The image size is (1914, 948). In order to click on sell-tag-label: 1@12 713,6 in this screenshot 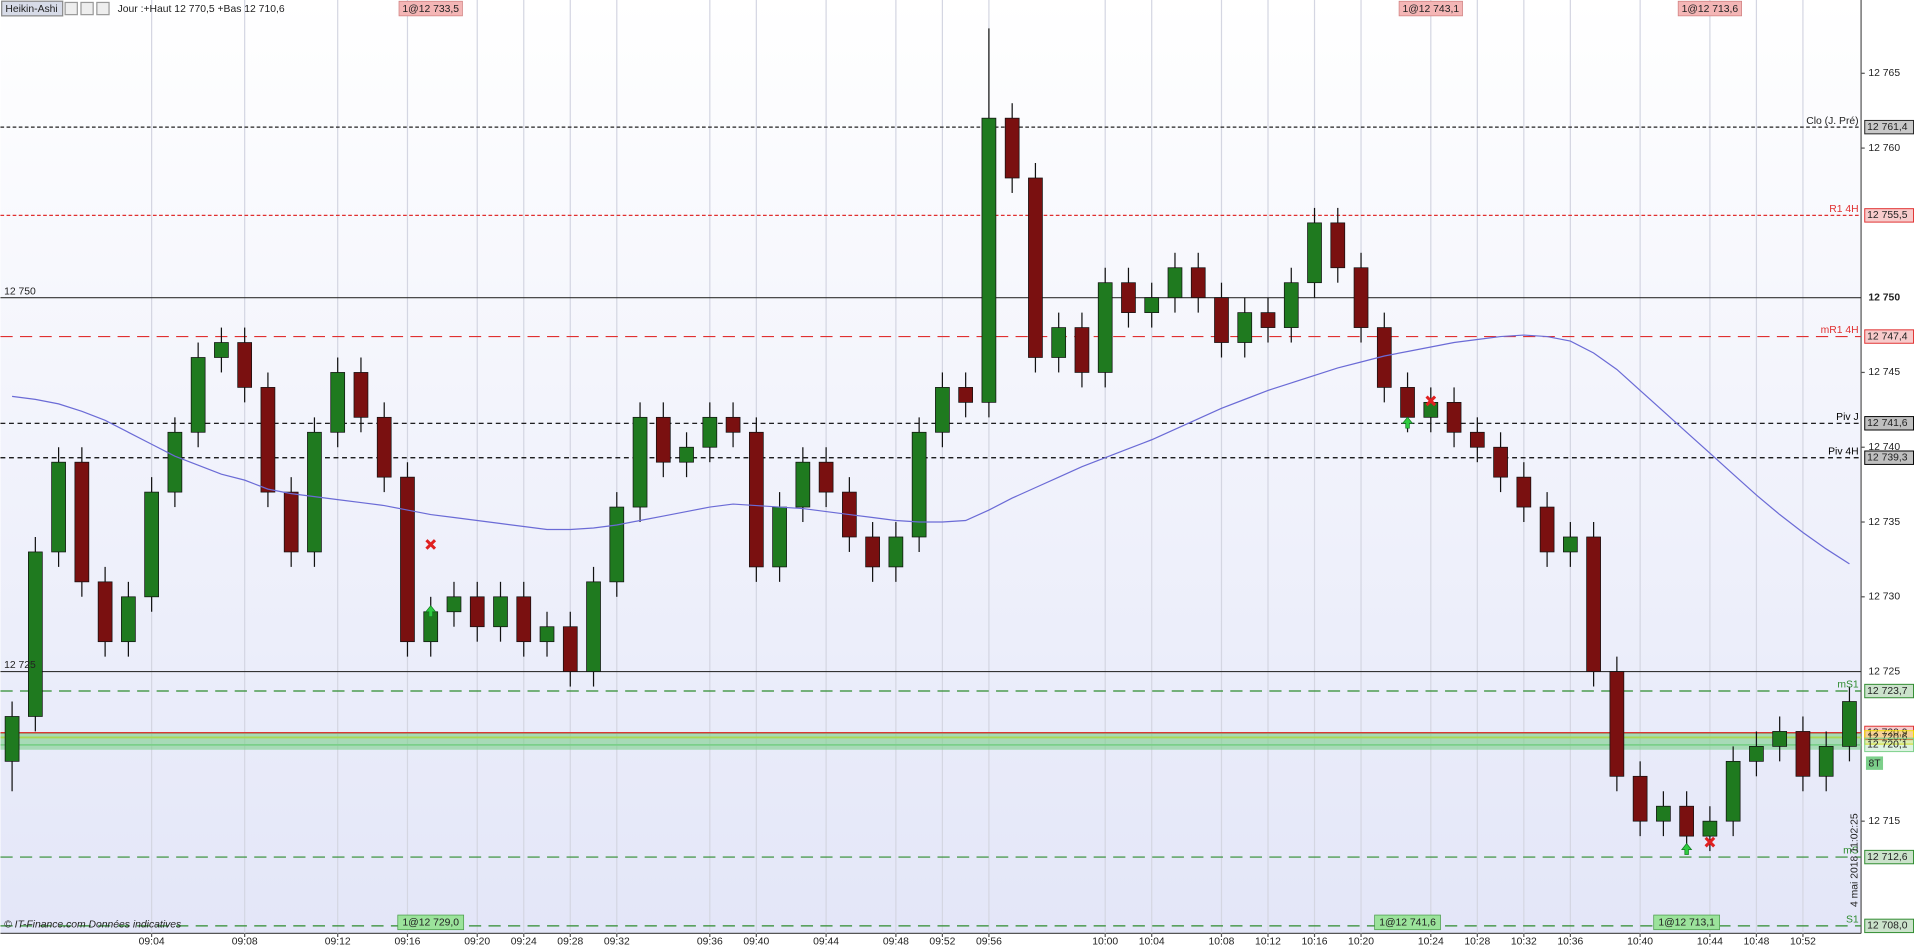, I will do `click(1710, 9)`.